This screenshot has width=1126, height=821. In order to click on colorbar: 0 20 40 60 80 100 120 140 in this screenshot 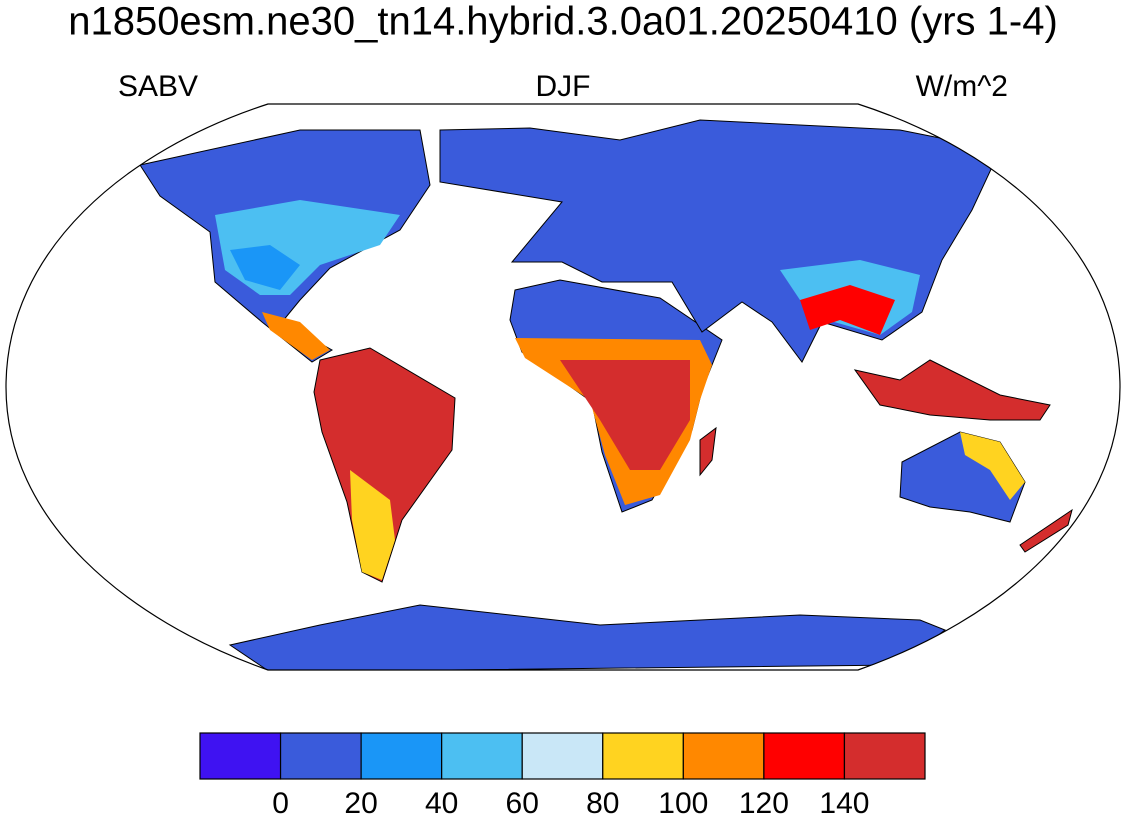, I will do `click(562, 776)`.